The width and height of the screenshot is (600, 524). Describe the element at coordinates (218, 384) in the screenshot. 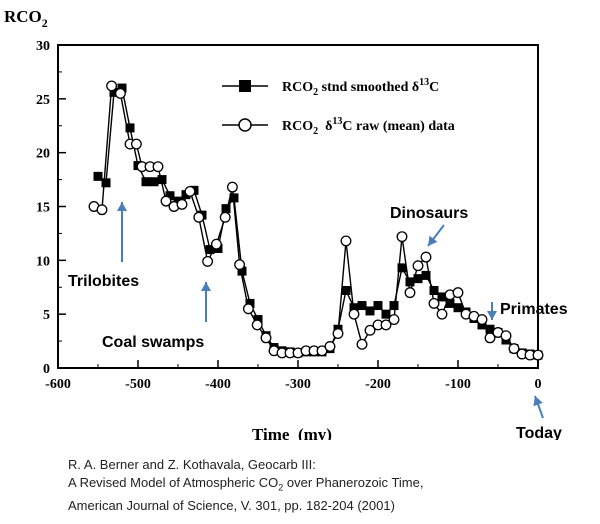

I see `x-tick-label: -400` at that location.